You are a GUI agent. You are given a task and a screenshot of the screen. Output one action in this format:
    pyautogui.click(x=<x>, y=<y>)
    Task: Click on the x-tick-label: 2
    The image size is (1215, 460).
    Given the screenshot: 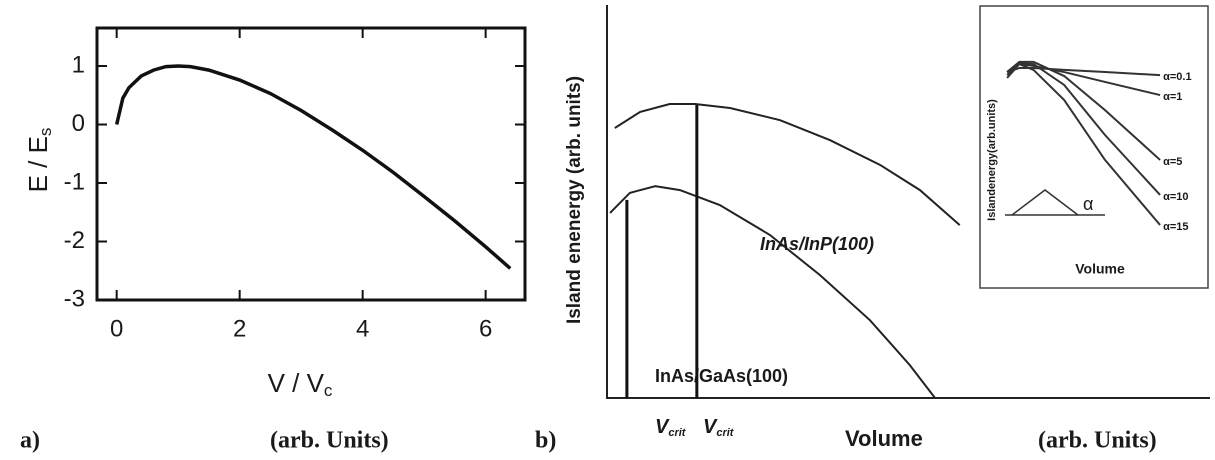 What is the action you would take?
    pyautogui.click(x=239, y=328)
    